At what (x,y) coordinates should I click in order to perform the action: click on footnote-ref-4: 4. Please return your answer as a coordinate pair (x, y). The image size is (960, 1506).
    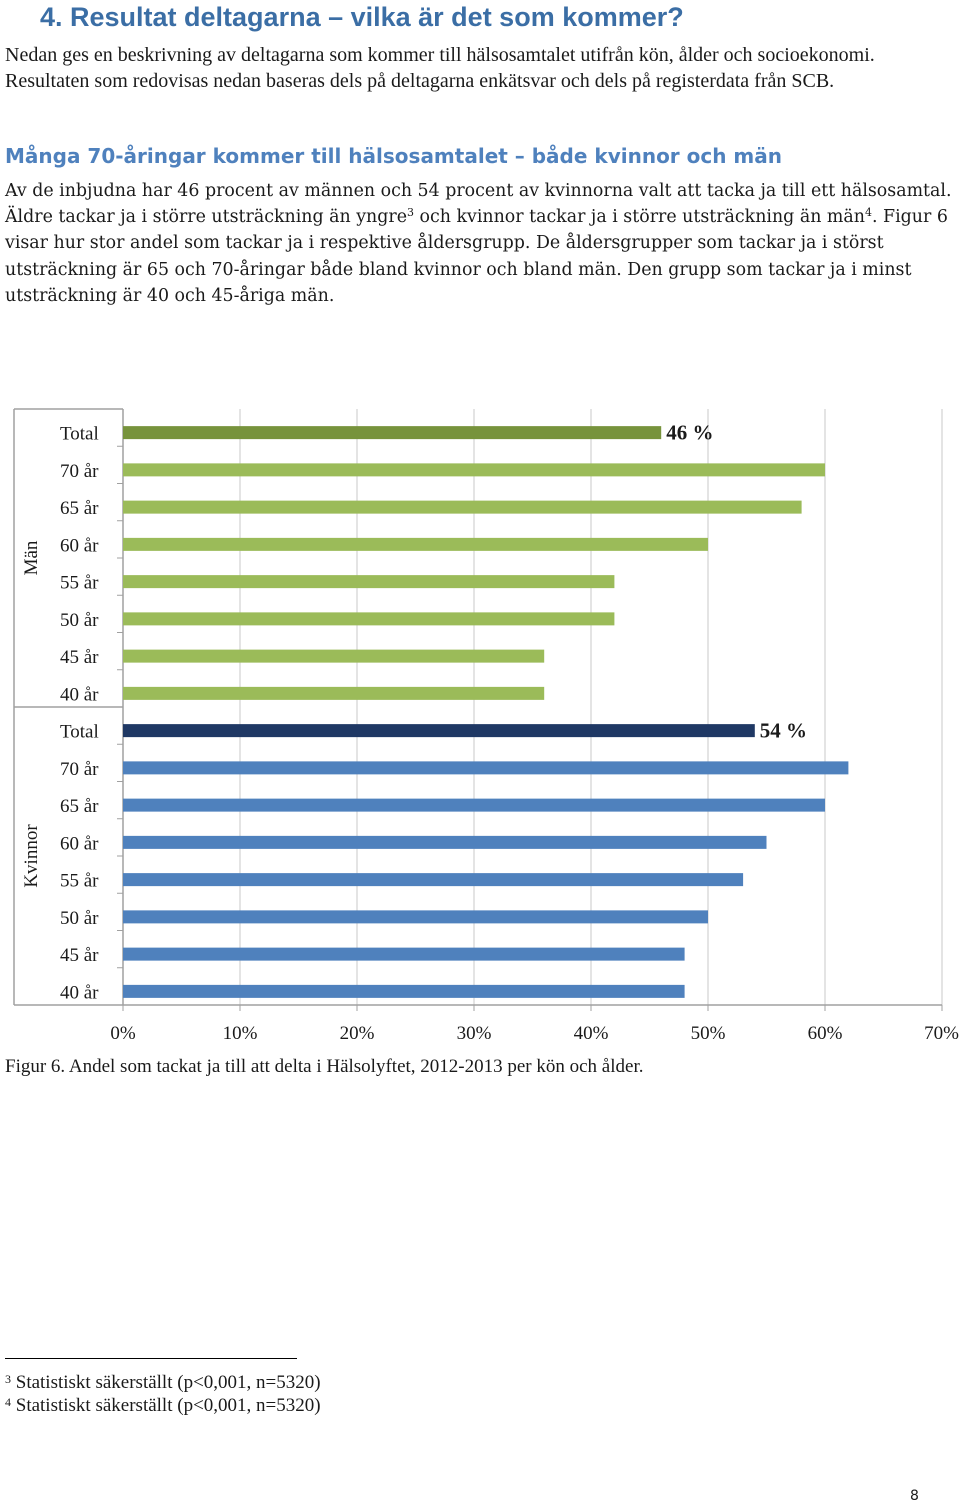
    Looking at the image, I should click on (868, 213).